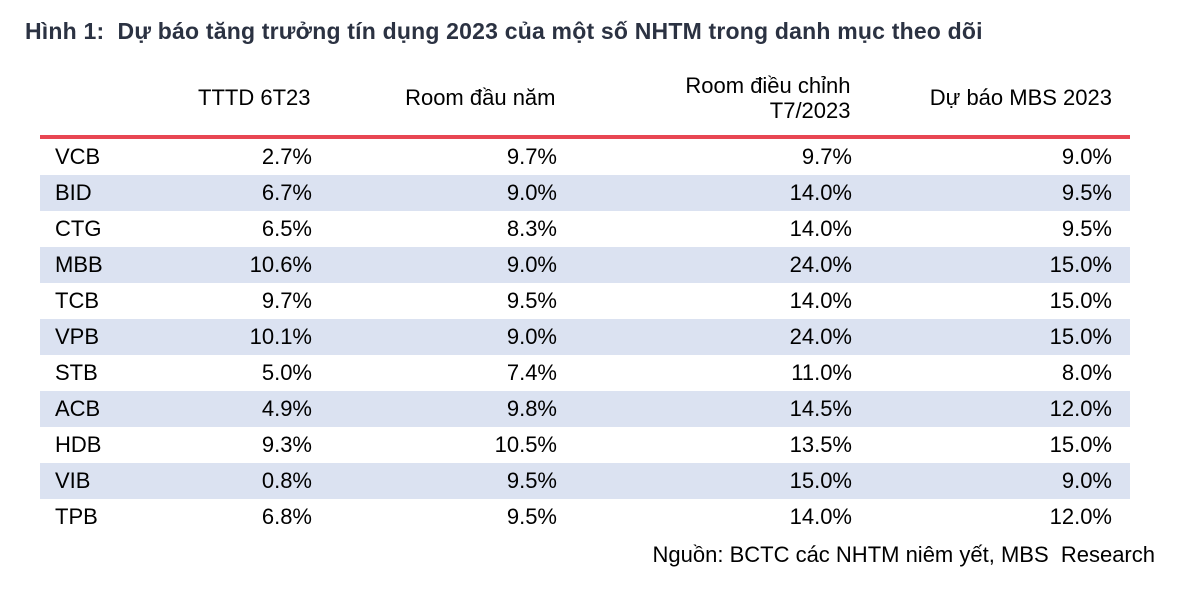 Image resolution: width=1200 pixels, height=594 pixels. Describe the element at coordinates (286, 516) in the screenshot. I see `value-cell: 6.8%` at that location.